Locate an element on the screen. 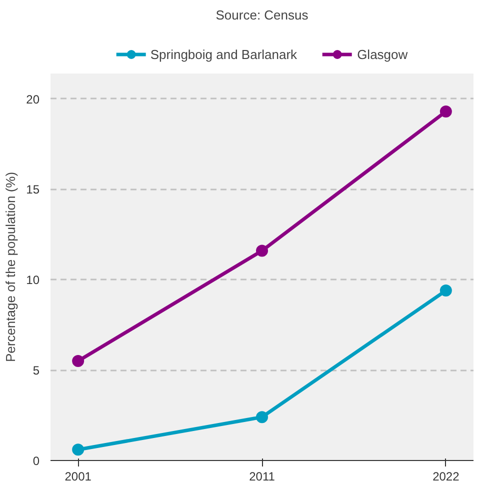 This screenshot has height=485, width=490. legend-label: Springboig and Barlanark is located at coordinates (224, 54).